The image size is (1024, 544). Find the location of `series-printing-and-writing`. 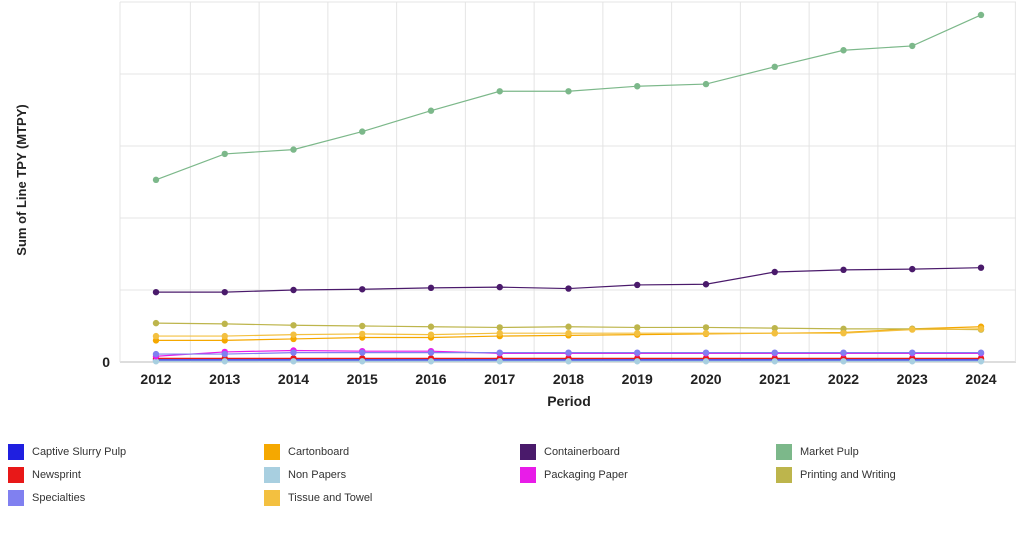

series-printing-and-writing is located at coordinates (568, 326).